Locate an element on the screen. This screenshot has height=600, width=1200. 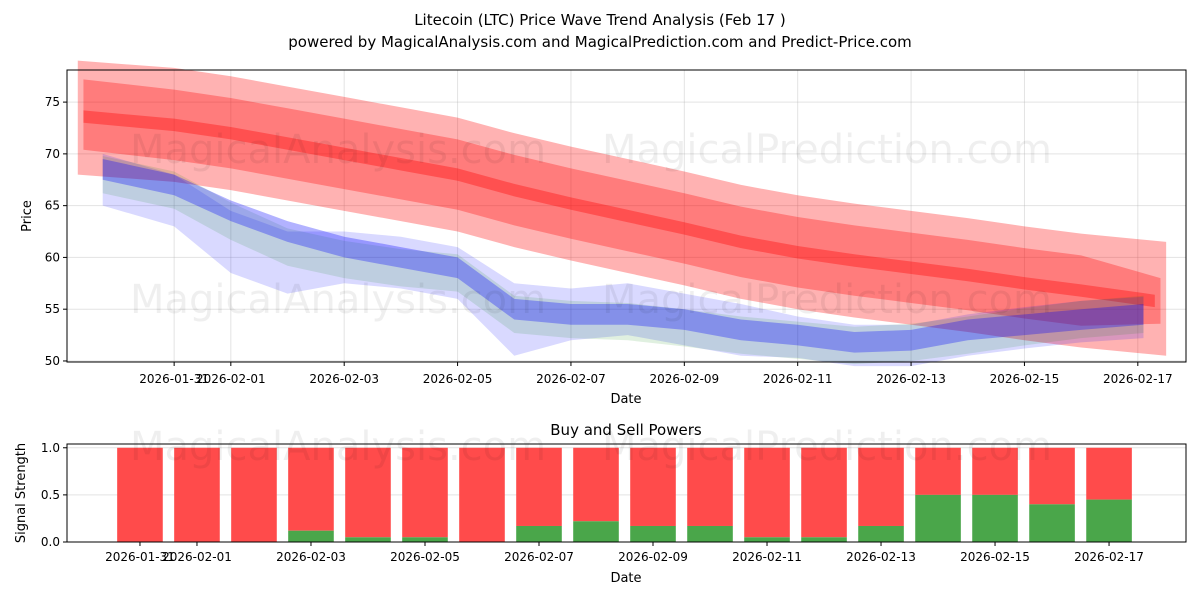
y-tick-label: 65 is located at coordinates (52, 206).